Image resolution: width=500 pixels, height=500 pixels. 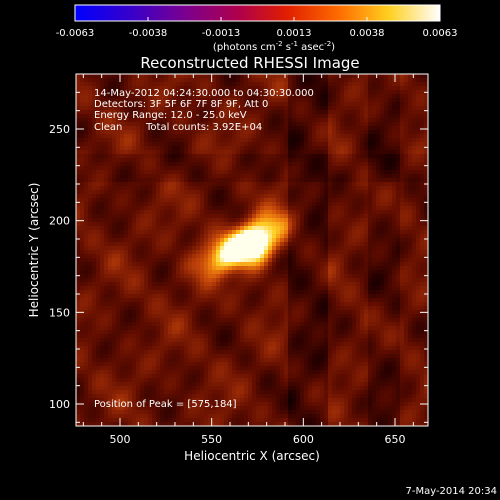 I want to click on x-tick-label: 500, so click(x=120, y=439).